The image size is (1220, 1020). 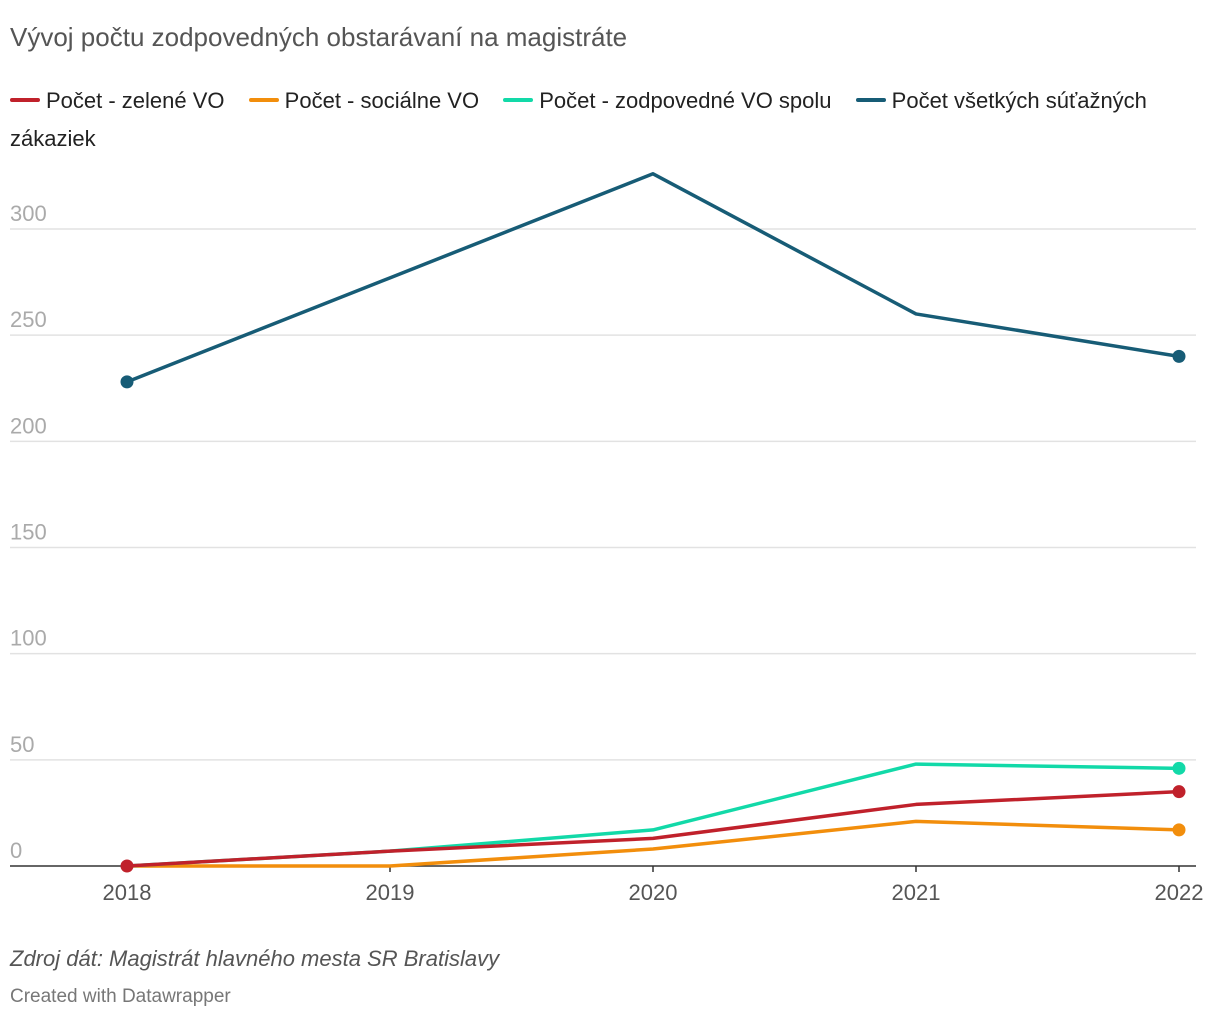 I want to click on x-tick-label: 2019, so click(x=390, y=892).